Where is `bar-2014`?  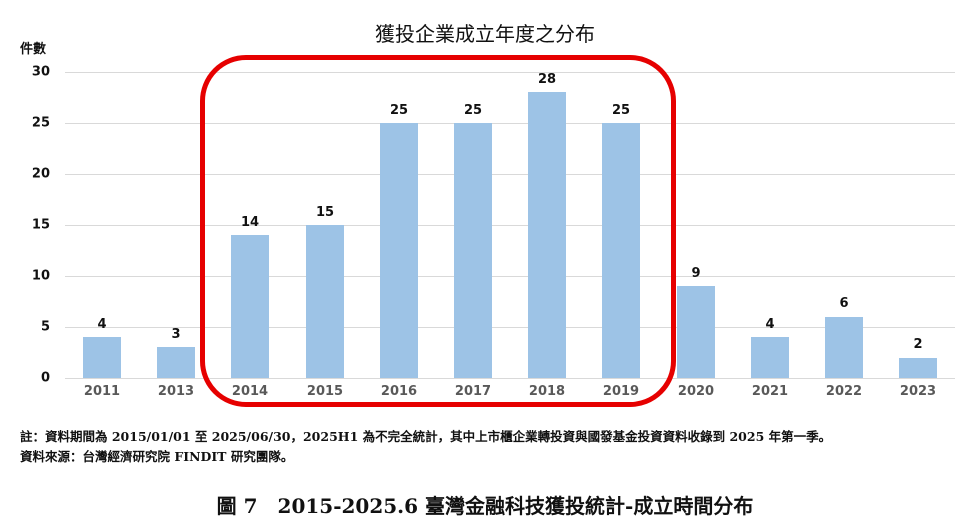
bar-2014 is located at coordinates (250, 306).